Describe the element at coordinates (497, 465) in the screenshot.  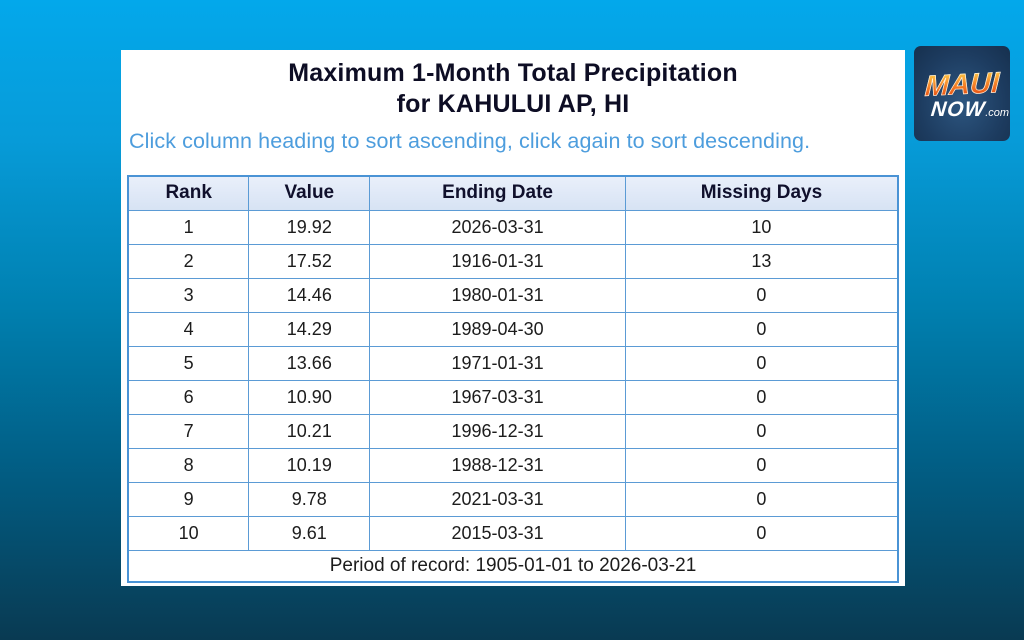
I see `cell-ending-date: 1988-12-31` at that location.